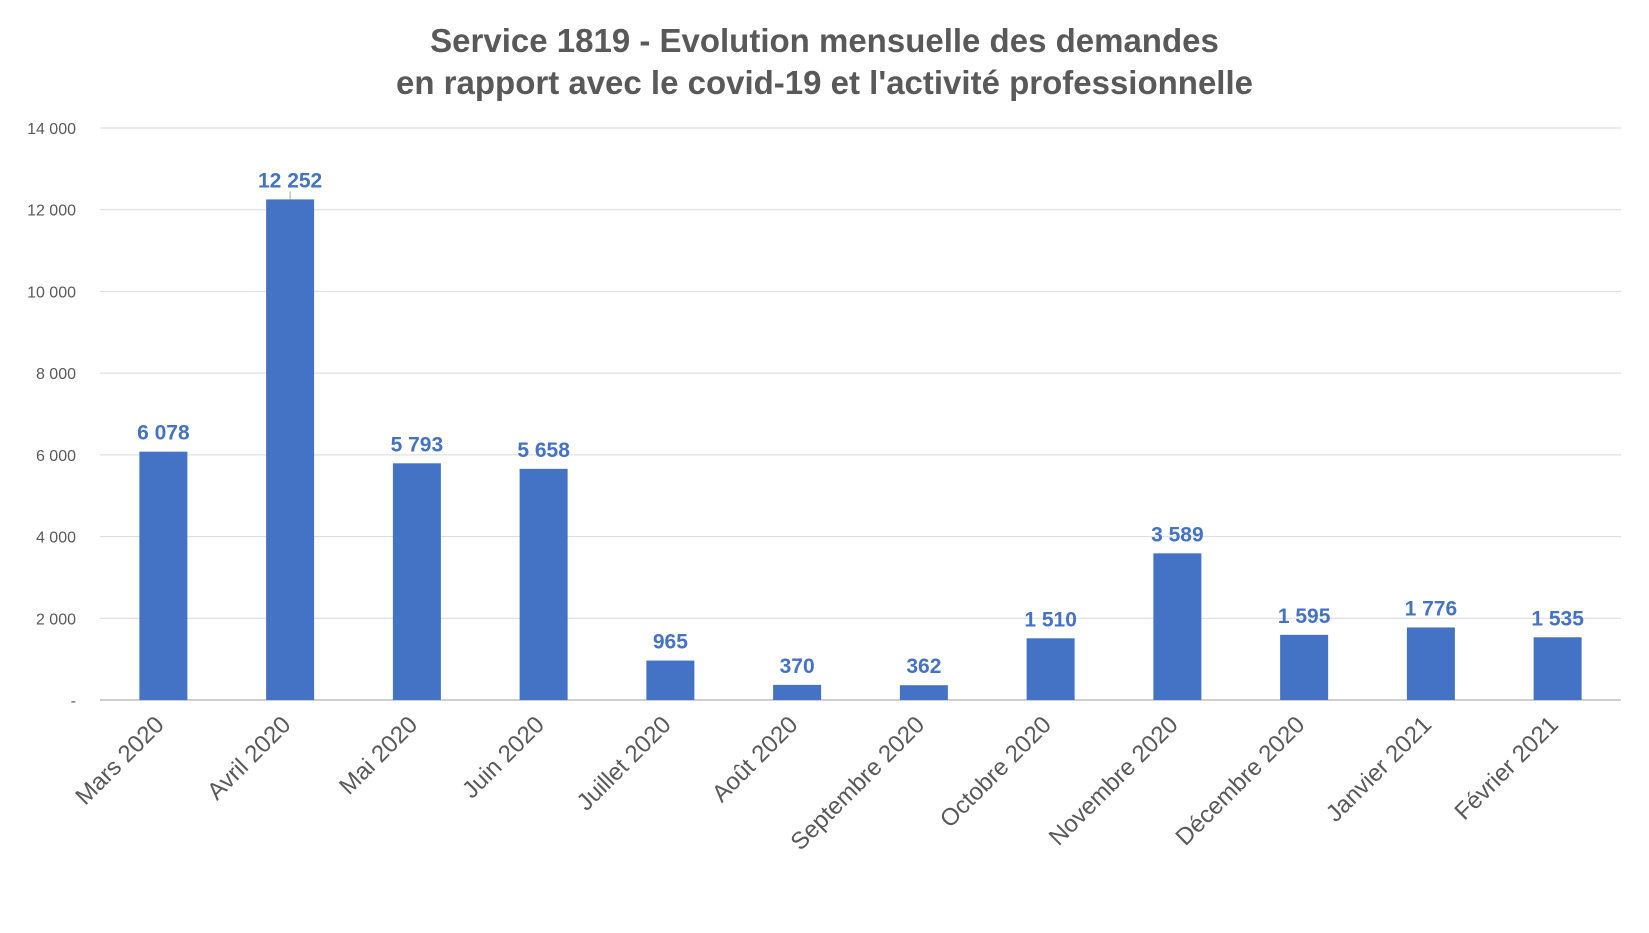  What do you see at coordinates (755, 759) in the screenshot?
I see `x-category-label: Août 2020` at bounding box center [755, 759].